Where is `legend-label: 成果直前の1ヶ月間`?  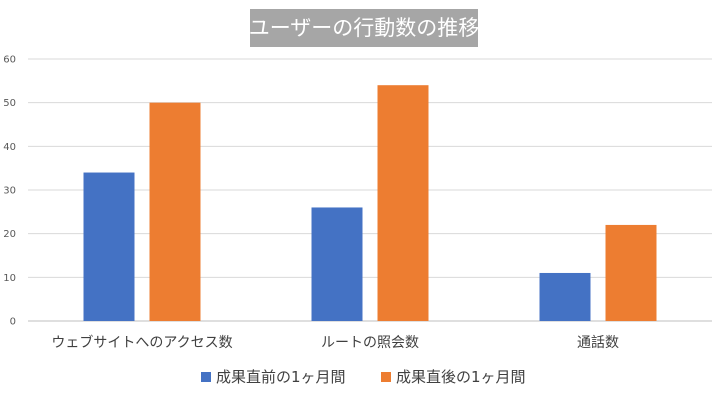
legend-label: 成果直前の1ヶ月間 is located at coordinates (281, 377).